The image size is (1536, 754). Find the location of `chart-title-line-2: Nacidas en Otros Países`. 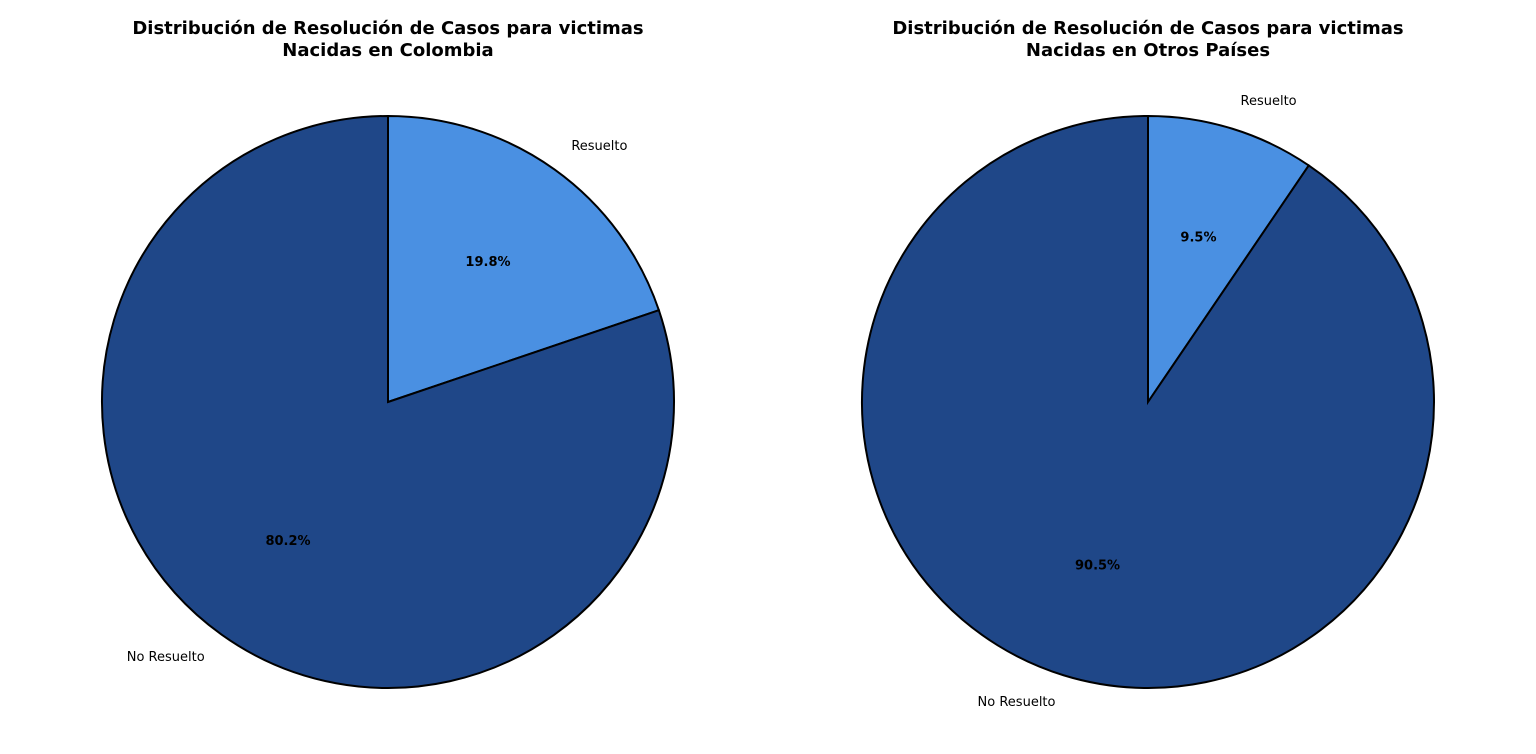

chart-title-line-2: Nacidas en Otros Países is located at coordinates (1148, 50).